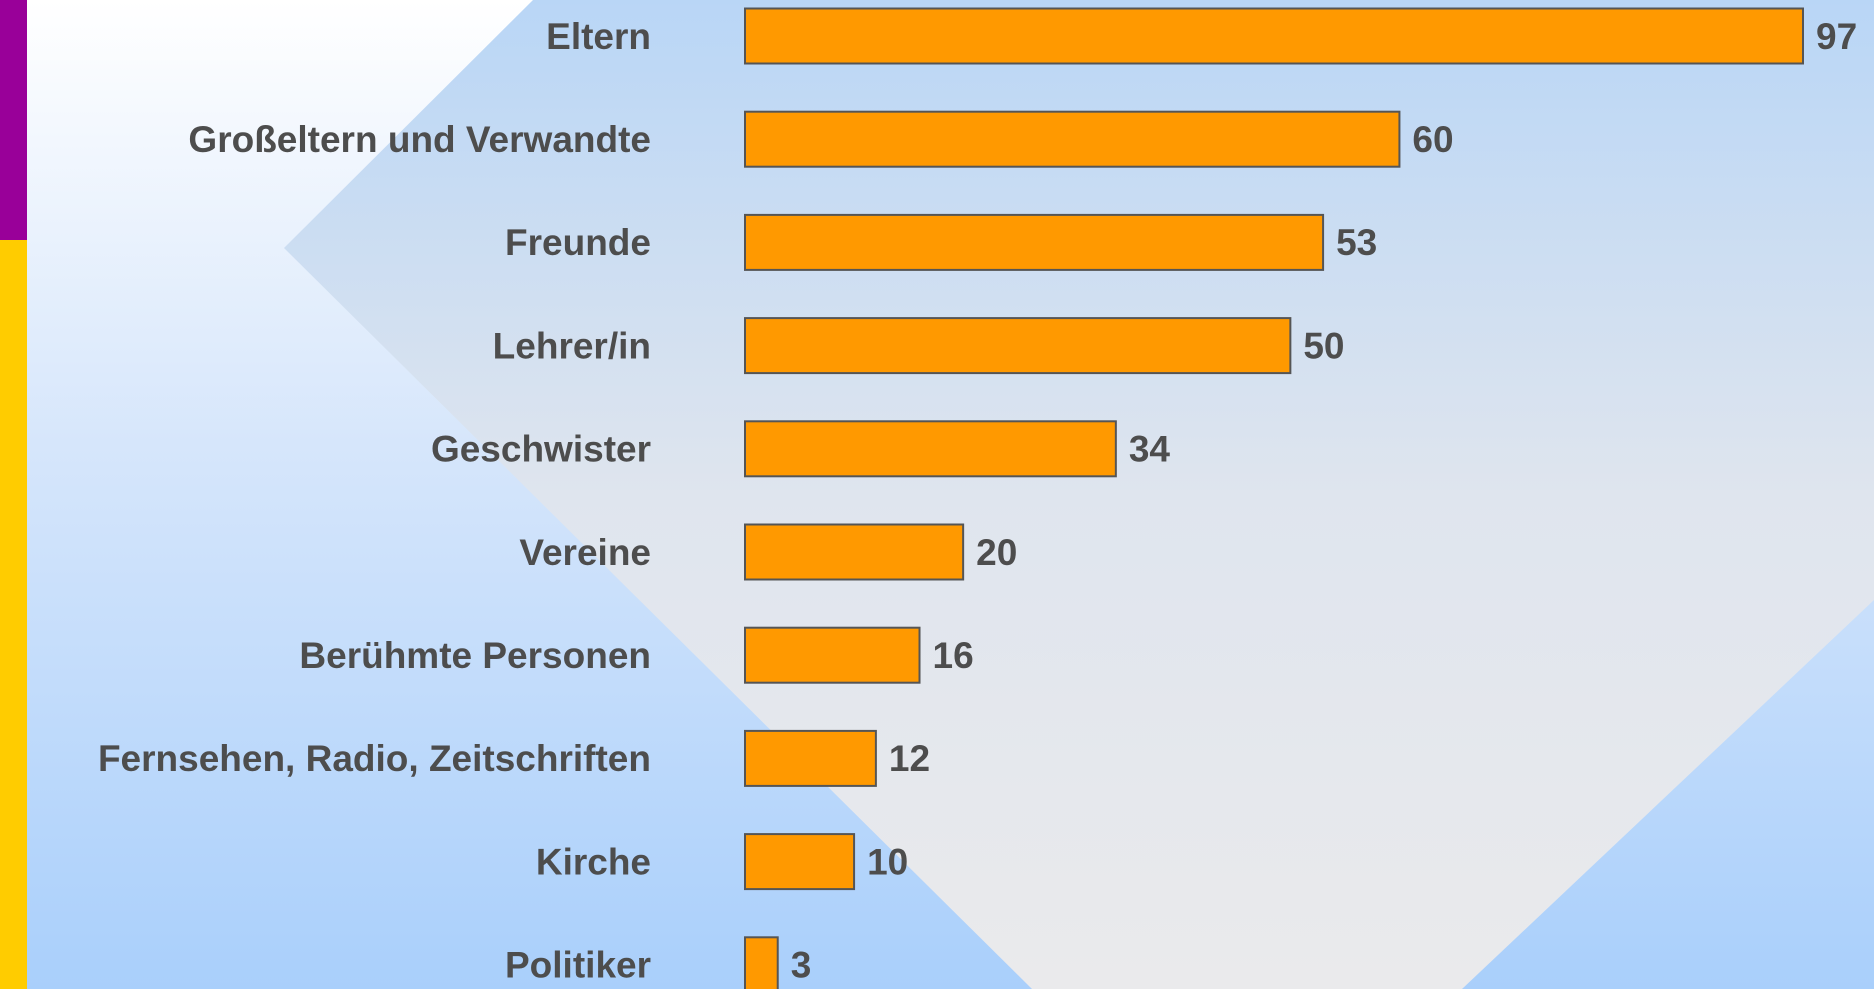 The height and width of the screenshot is (989, 1874). I want to click on value-label: 97, so click(1836, 36).